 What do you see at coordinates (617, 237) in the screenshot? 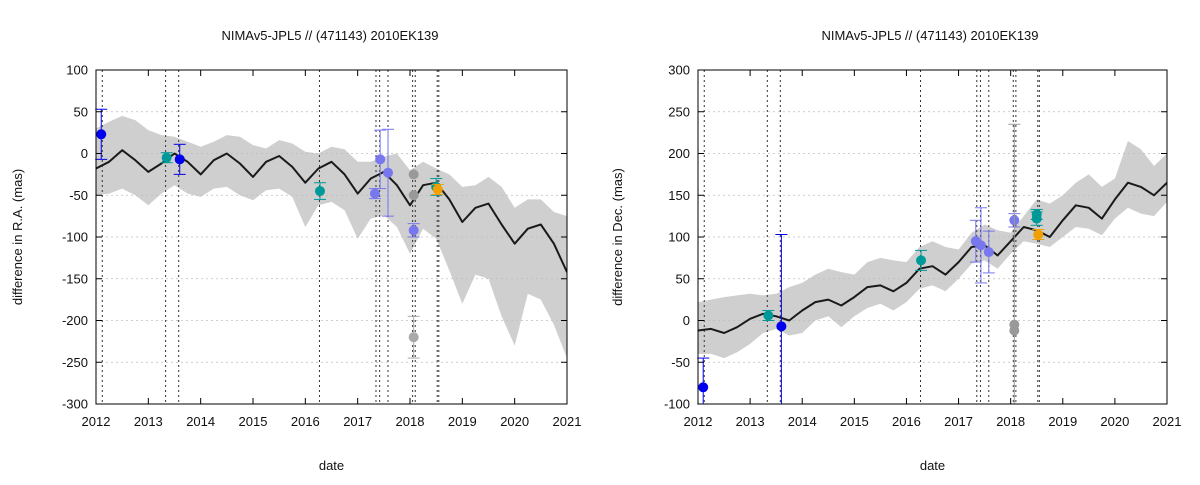
I see `y-axis-label: difference in Dec. (mas)` at bounding box center [617, 237].